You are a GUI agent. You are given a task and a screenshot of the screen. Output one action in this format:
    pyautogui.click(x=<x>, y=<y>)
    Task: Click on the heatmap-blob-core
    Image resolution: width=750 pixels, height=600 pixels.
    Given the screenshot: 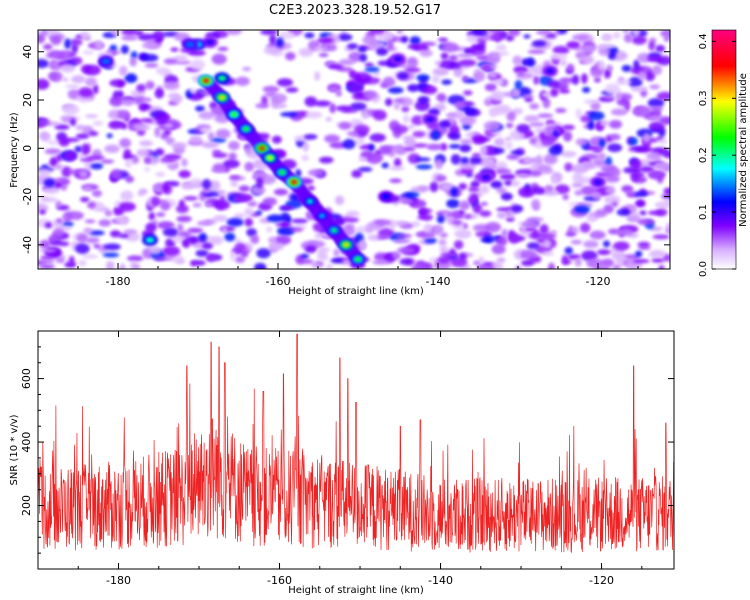 What is the action you would take?
    pyautogui.click(x=398, y=58)
    